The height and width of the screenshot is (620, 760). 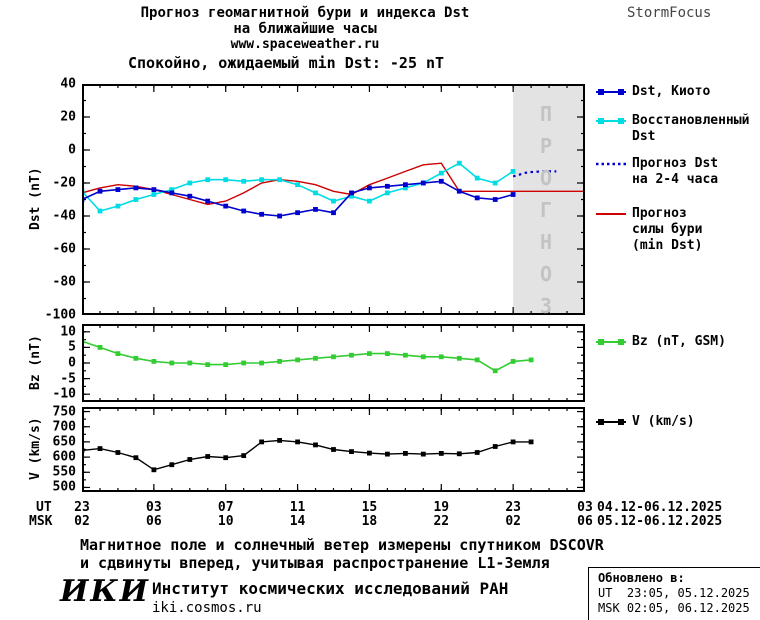 I want to click on legend-dst-forecast: Прогноз Dst на 2-4 часа, so click(x=657, y=172).